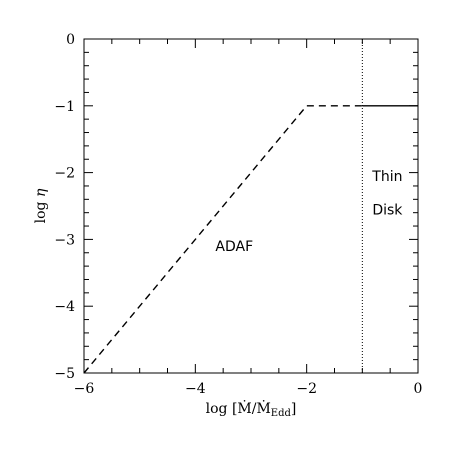  Describe the element at coordinates (64, 307) in the screenshot. I see `y-tick-label: −4` at that location.